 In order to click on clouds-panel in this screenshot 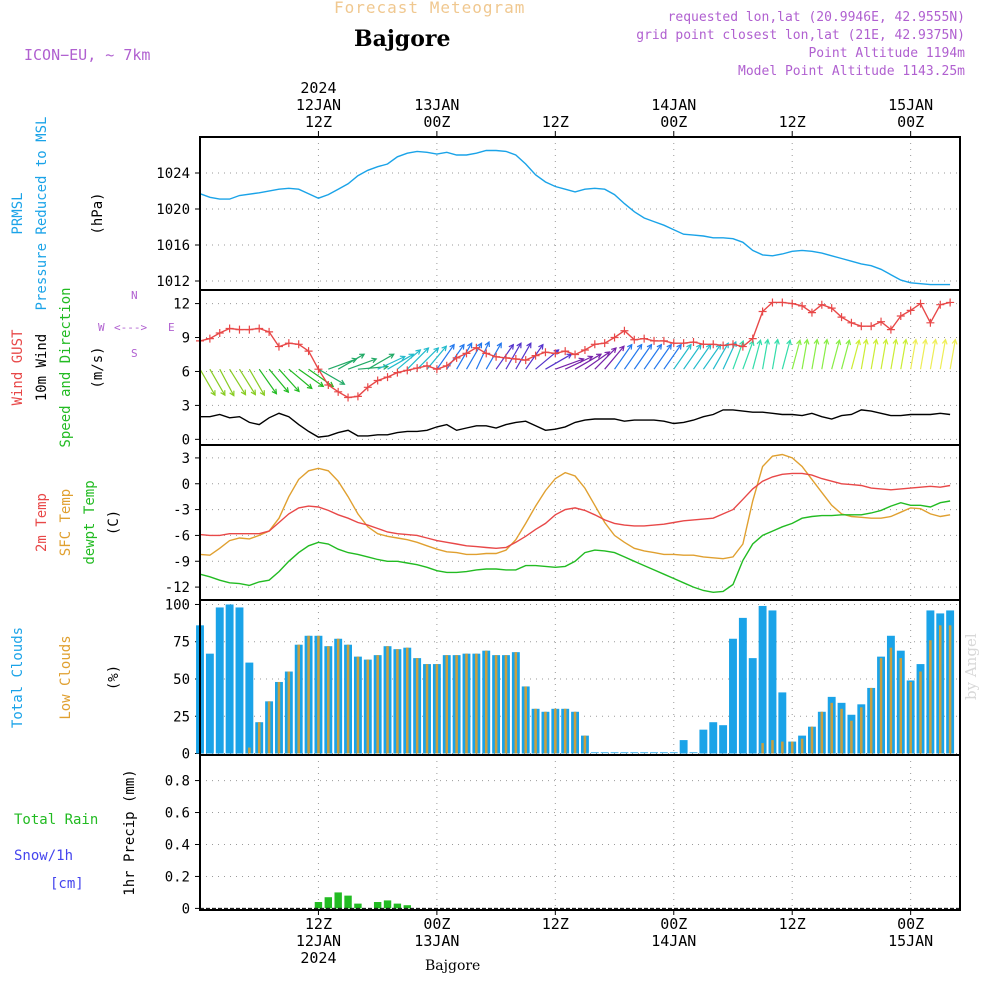, I will do `click(578, 677)`.